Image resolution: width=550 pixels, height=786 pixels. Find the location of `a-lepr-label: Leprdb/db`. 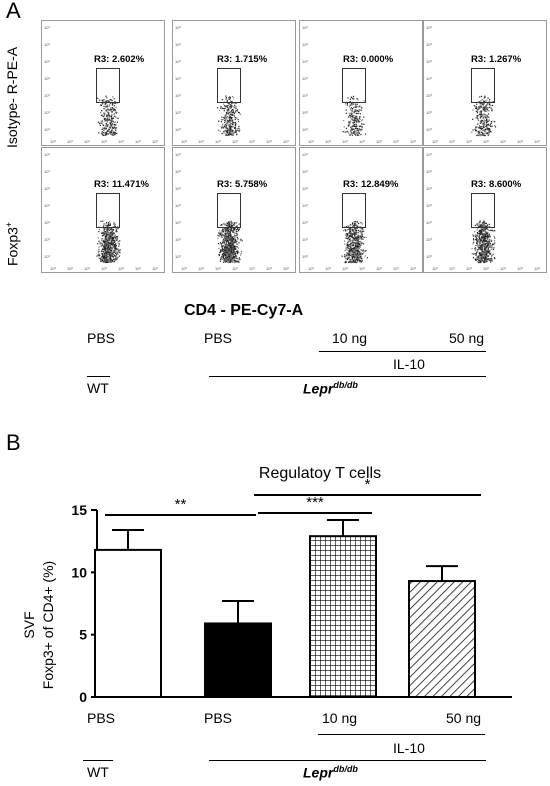

a-lepr-label: Leprdb/db is located at coordinates (330, 388).